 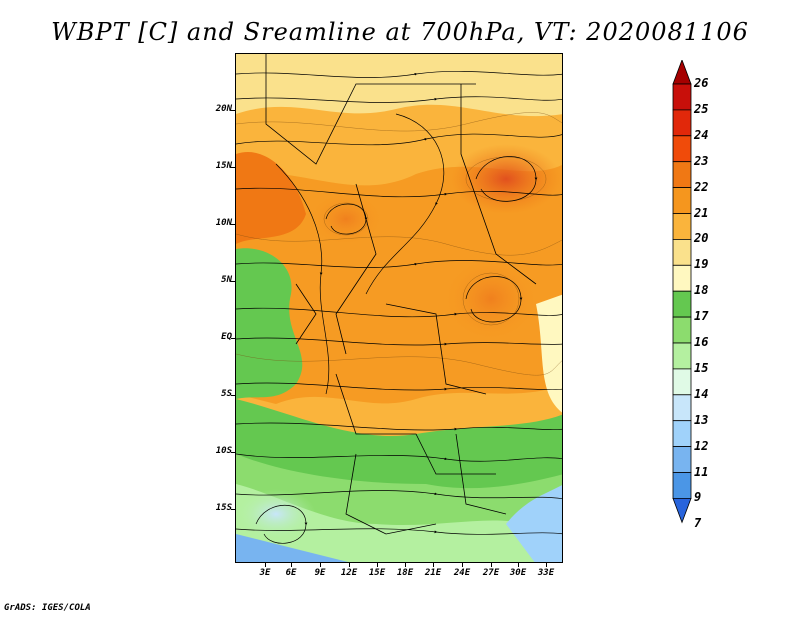 What do you see at coordinates (701, 445) in the screenshot?
I see `legend-label: 12` at bounding box center [701, 445].